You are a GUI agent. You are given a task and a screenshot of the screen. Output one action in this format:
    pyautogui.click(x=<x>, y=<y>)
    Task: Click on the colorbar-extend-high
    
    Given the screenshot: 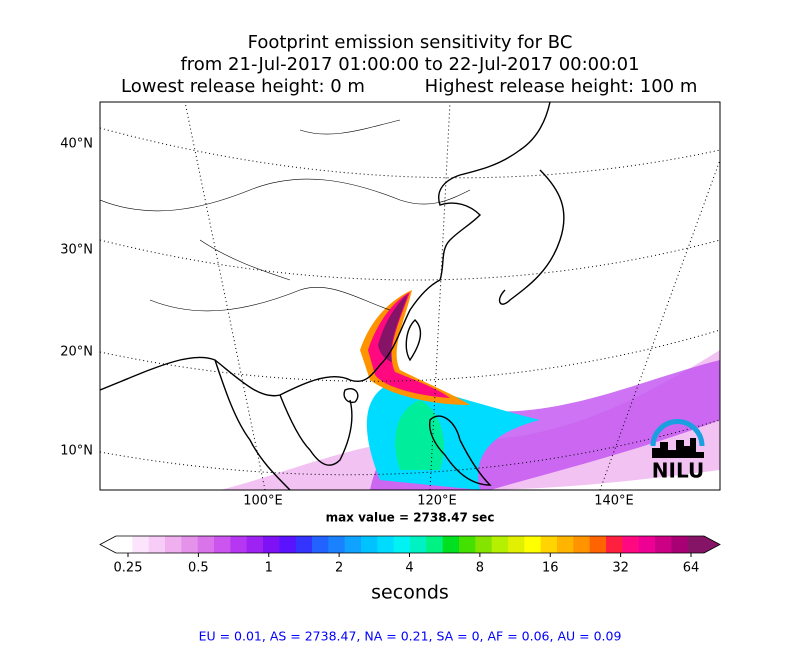 What is the action you would take?
    pyautogui.click(x=712, y=544)
    